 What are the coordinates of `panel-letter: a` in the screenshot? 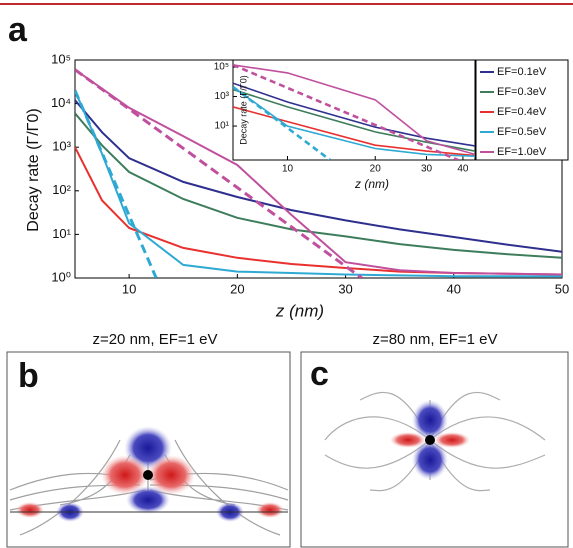 It's located at (18, 30).